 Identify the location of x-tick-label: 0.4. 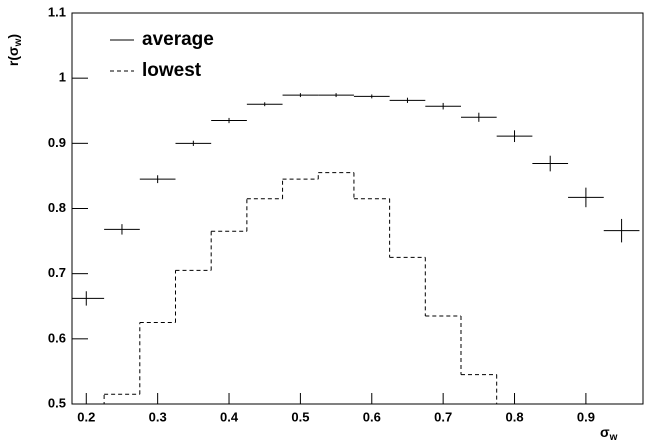
(229, 416).